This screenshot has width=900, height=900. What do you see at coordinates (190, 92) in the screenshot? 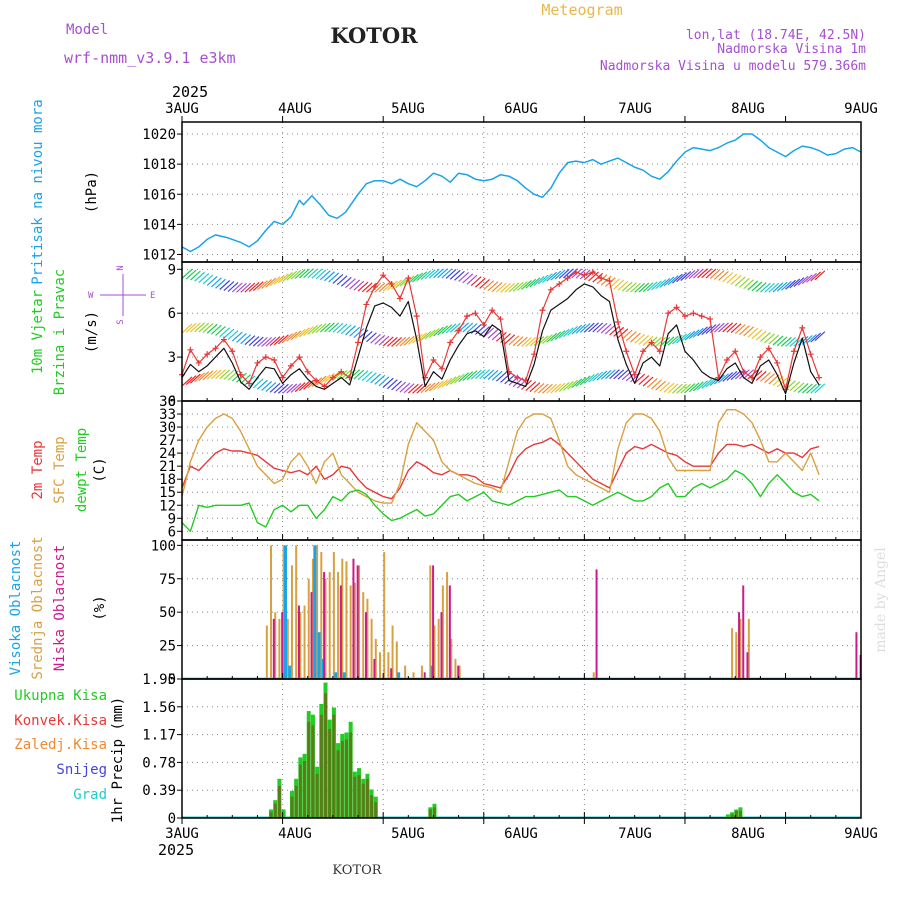
I see `year-label-top: 2025` at bounding box center [190, 92].